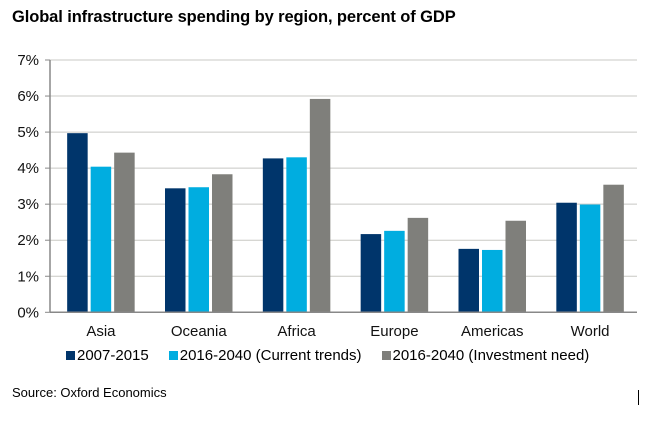 The image size is (653, 422). Describe the element at coordinates (101, 331) in the screenshot. I see `x-category-label: Asia` at that location.